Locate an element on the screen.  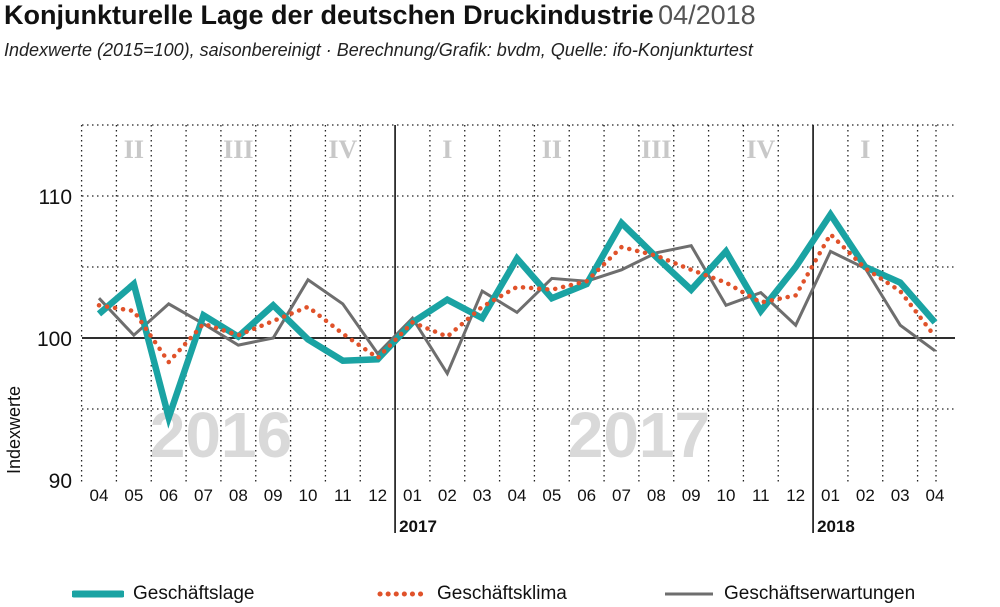
legend-swatch-geschaeftserwartungen is located at coordinates (689, 593).